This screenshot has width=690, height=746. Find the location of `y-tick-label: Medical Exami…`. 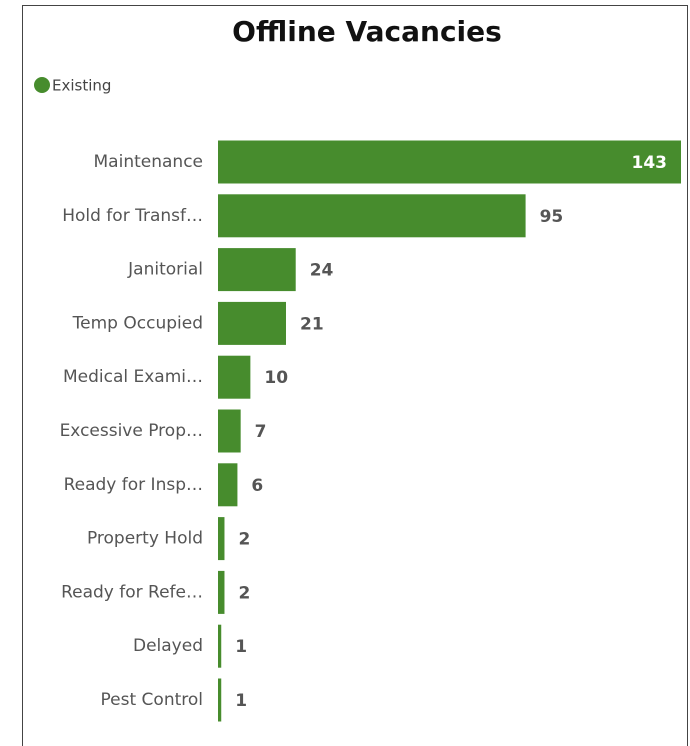

y-tick-label: Medical Exami… is located at coordinates (133, 377).